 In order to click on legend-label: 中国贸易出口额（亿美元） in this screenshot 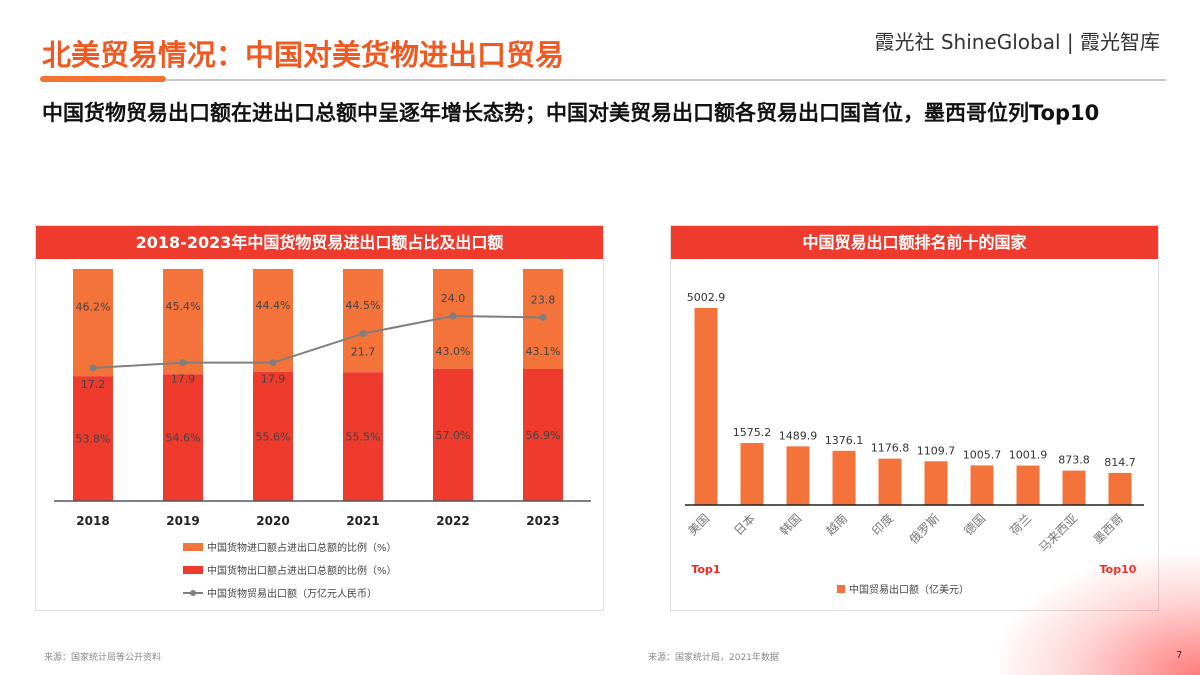, I will do `click(909, 589)`.